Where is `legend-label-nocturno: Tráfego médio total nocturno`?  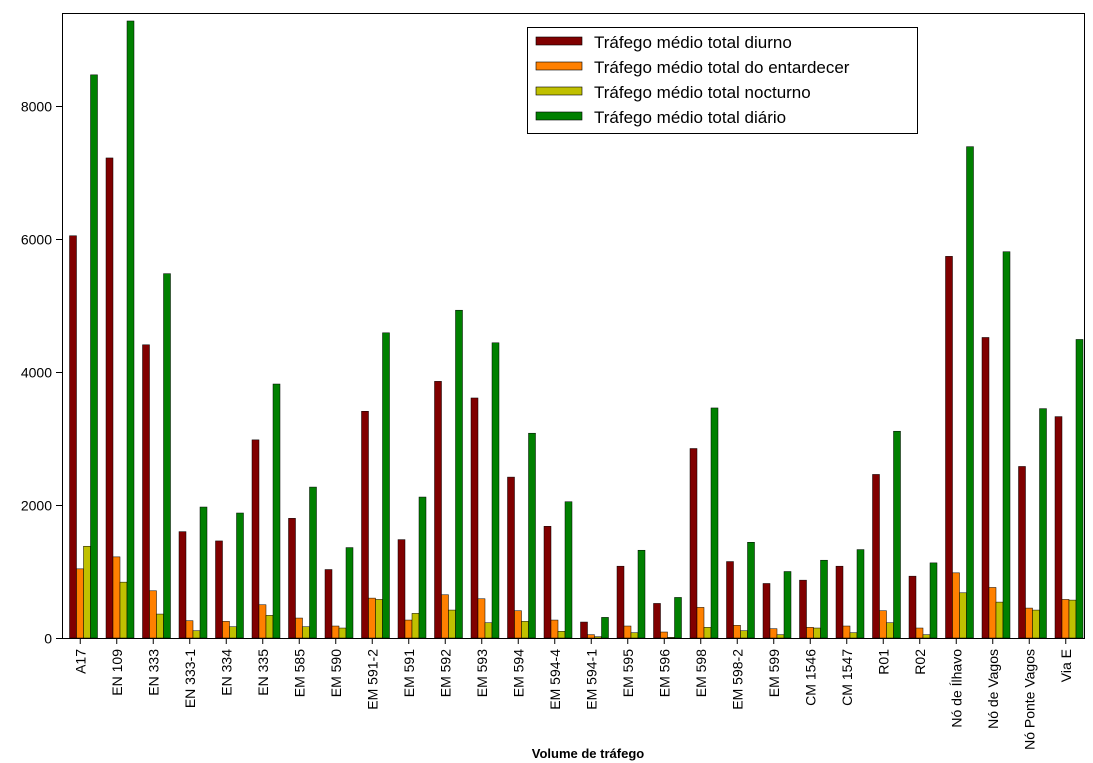 legend-label-nocturno: Tráfego médio total nocturno is located at coordinates (702, 92).